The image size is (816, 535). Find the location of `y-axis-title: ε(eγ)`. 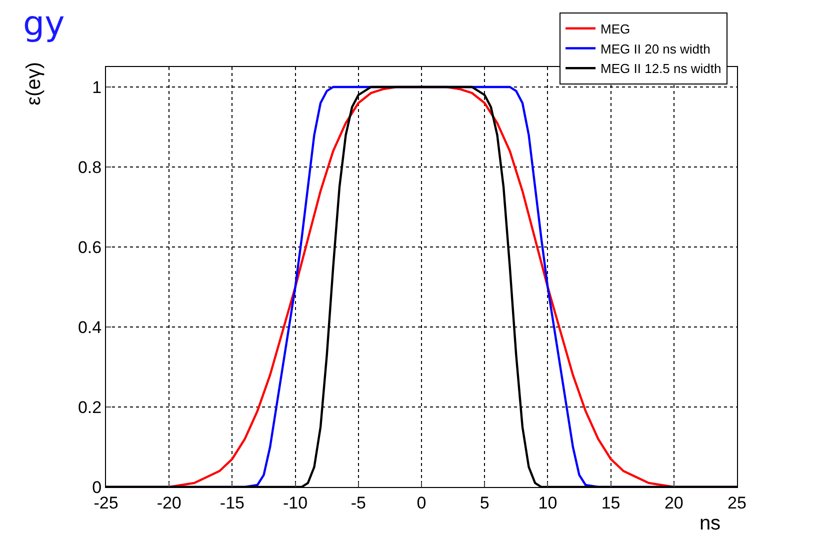

y-axis-title: ε(eγ) is located at coordinates (34, 84).